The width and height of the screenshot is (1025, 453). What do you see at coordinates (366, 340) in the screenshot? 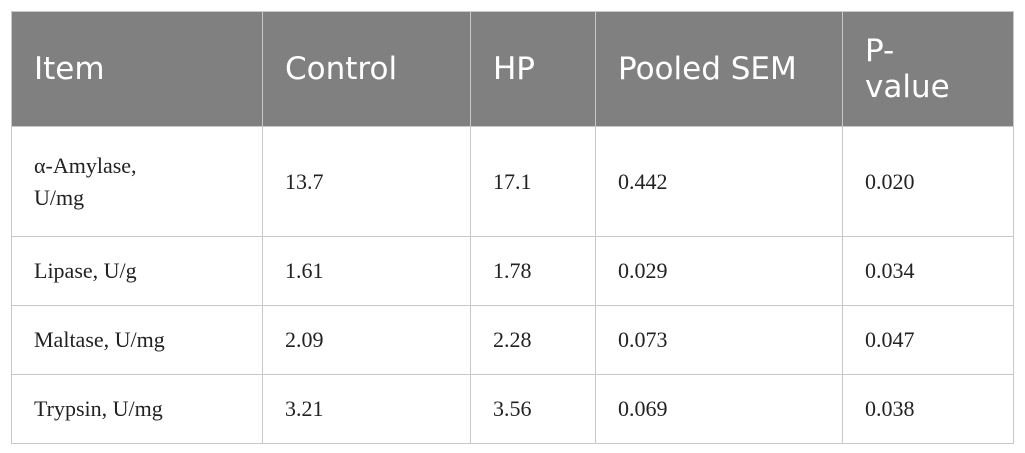
I see `table-cell: 2.09` at bounding box center [366, 340].